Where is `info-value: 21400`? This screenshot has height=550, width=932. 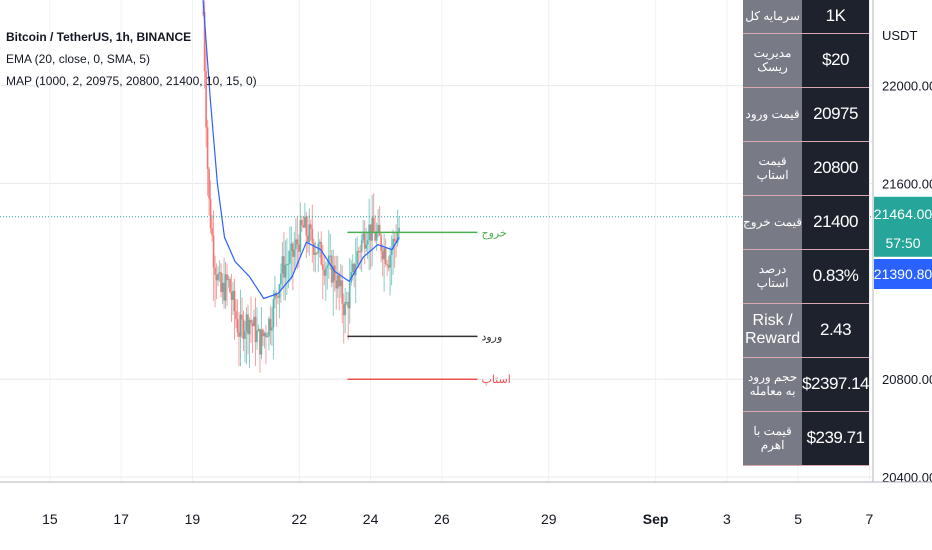
info-value: 21400 is located at coordinates (835, 222).